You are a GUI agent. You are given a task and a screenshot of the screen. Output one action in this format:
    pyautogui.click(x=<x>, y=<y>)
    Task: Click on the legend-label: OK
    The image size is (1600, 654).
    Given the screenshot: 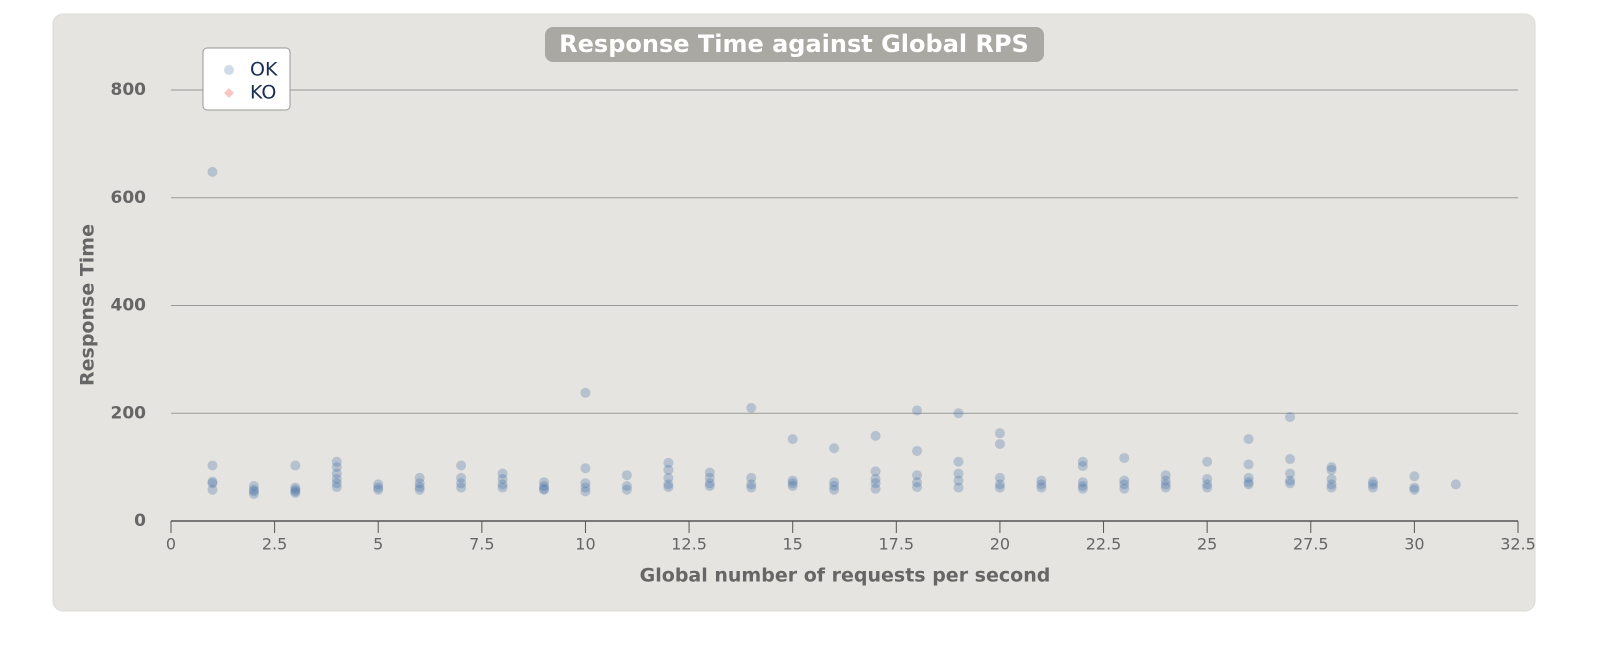 What is the action you would take?
    pyautogui.click(x=264, y=70)
    